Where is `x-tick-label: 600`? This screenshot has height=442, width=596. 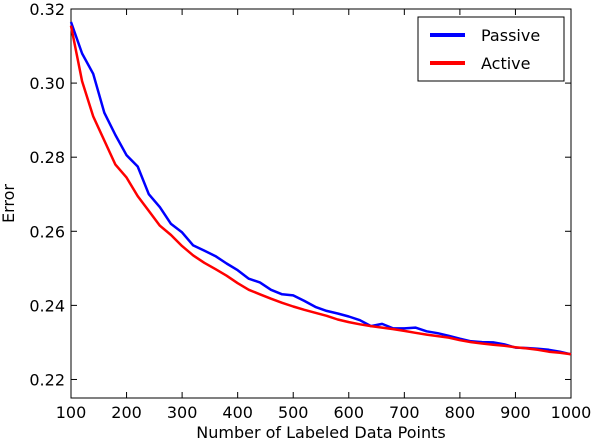 x-tick-label: 600 is located at coordinates (349, 412).